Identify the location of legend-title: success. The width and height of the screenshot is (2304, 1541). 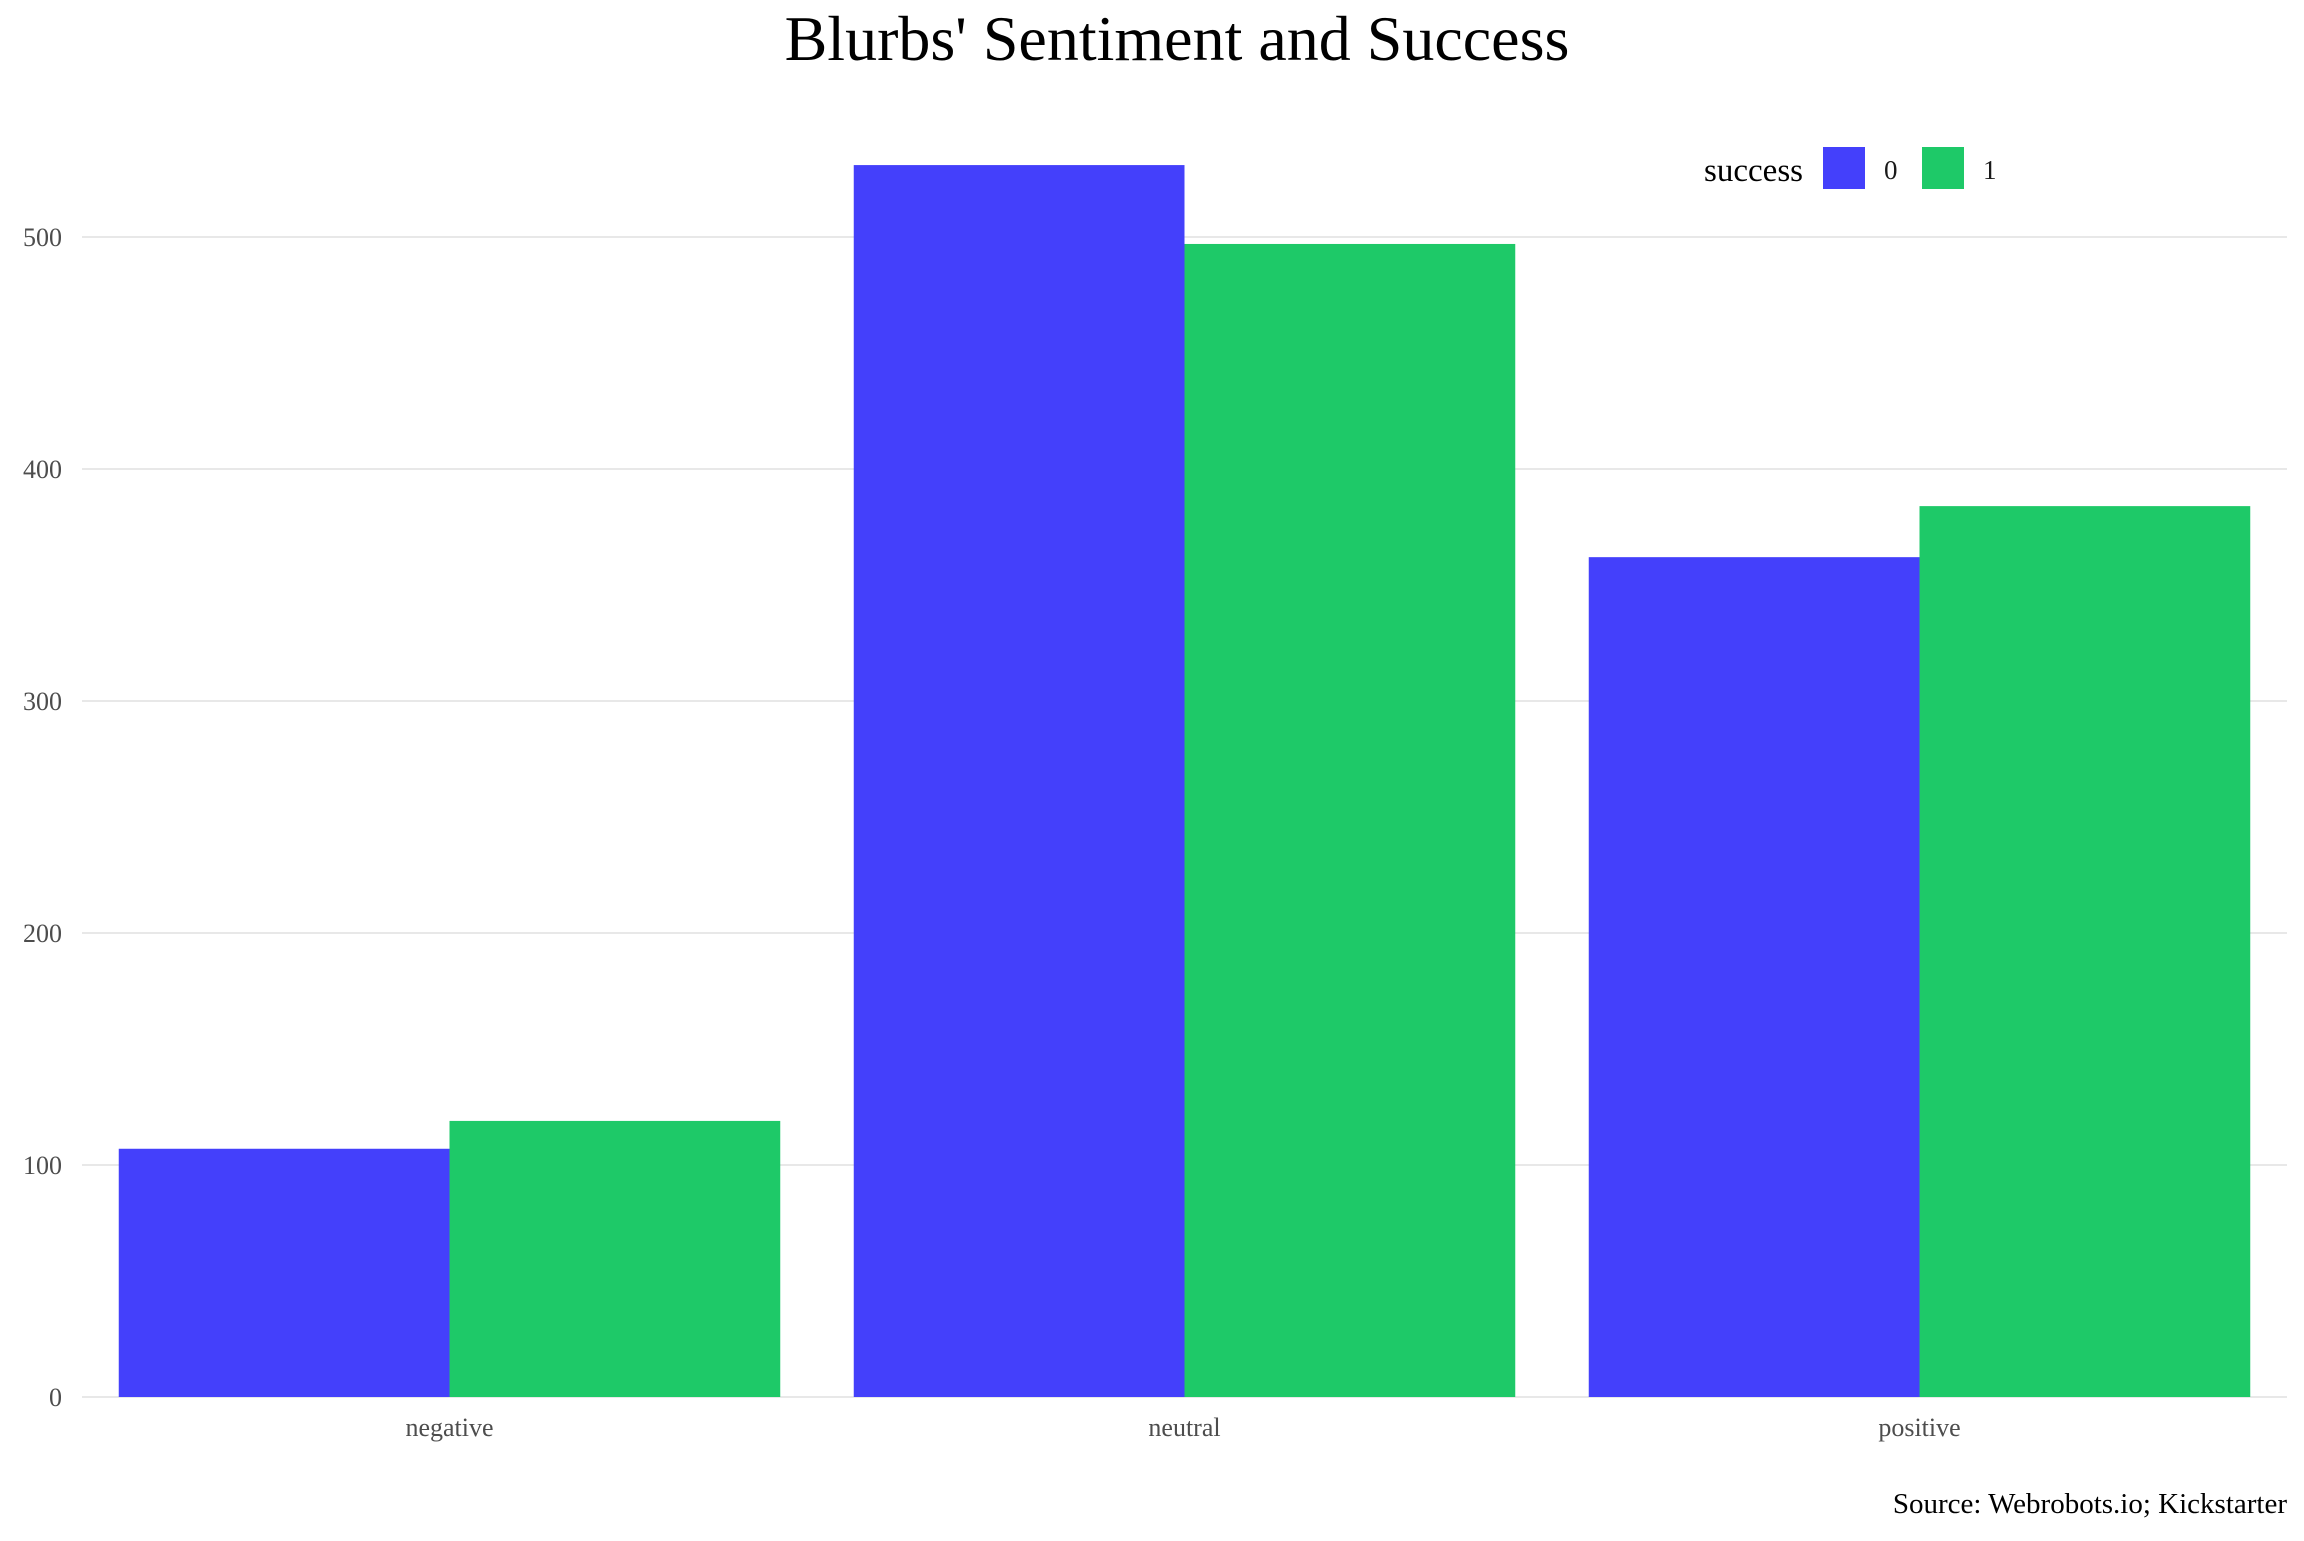
(1753, 171).